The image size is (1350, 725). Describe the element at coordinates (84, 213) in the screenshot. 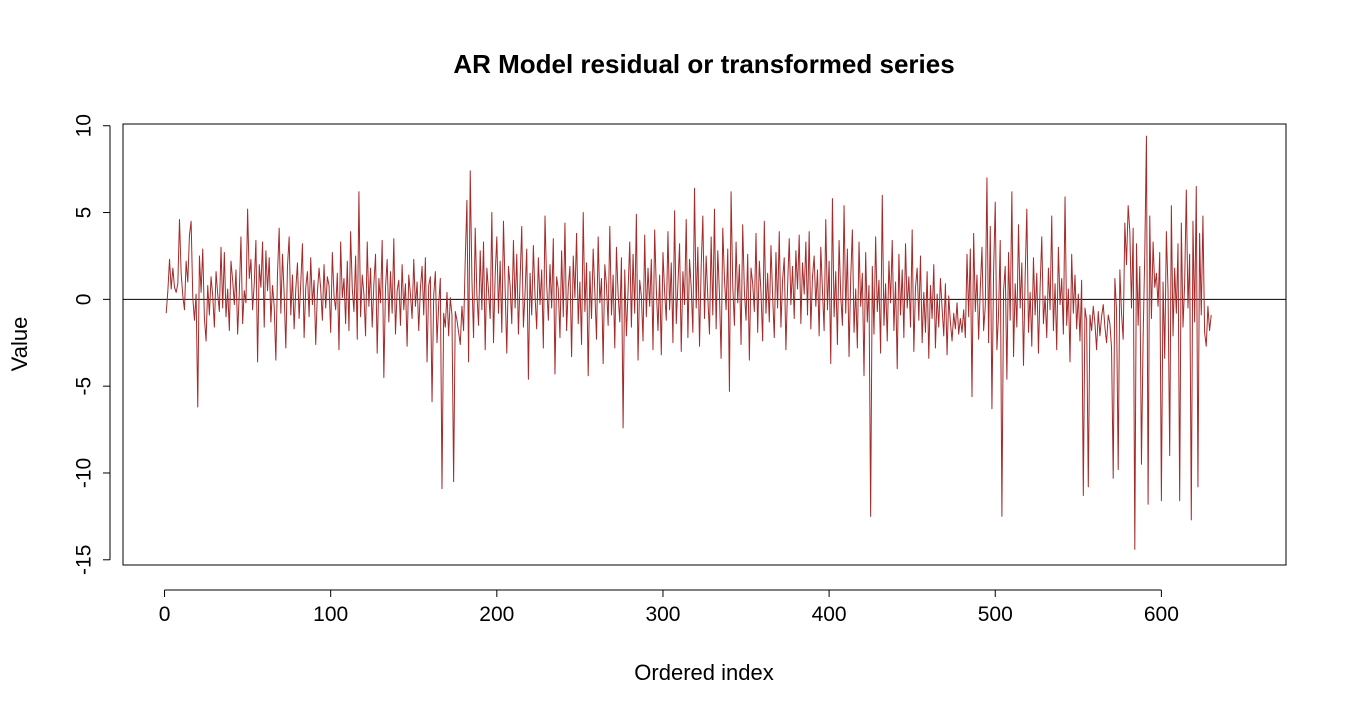

I see `y-tick-label: 5` at that location.